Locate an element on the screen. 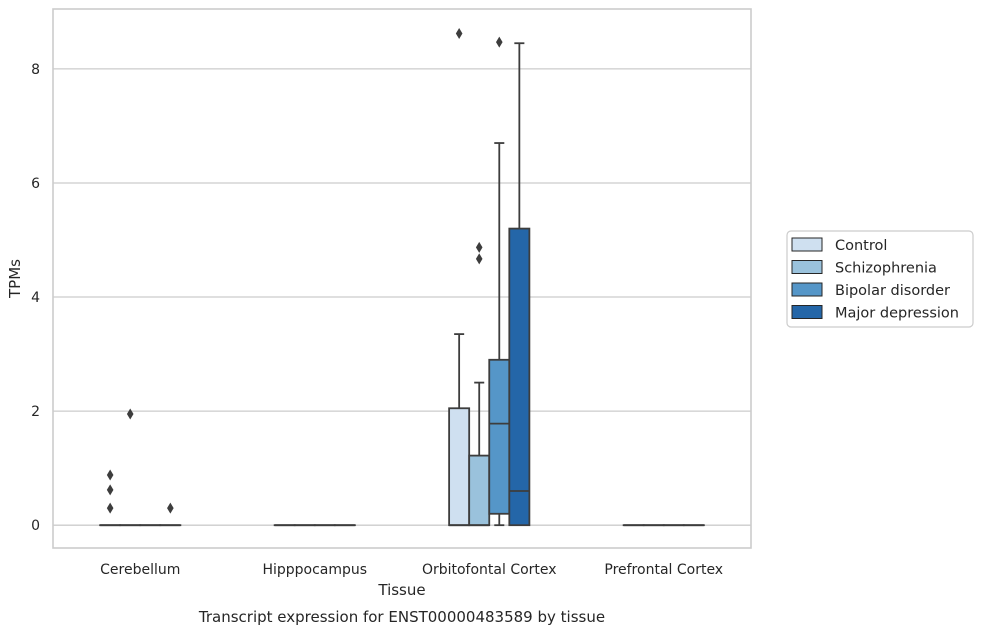 This screenshot has height=634, width=983. y-axis-ticks: 0 2 4 6 8 is located at coordinates (35, 298).